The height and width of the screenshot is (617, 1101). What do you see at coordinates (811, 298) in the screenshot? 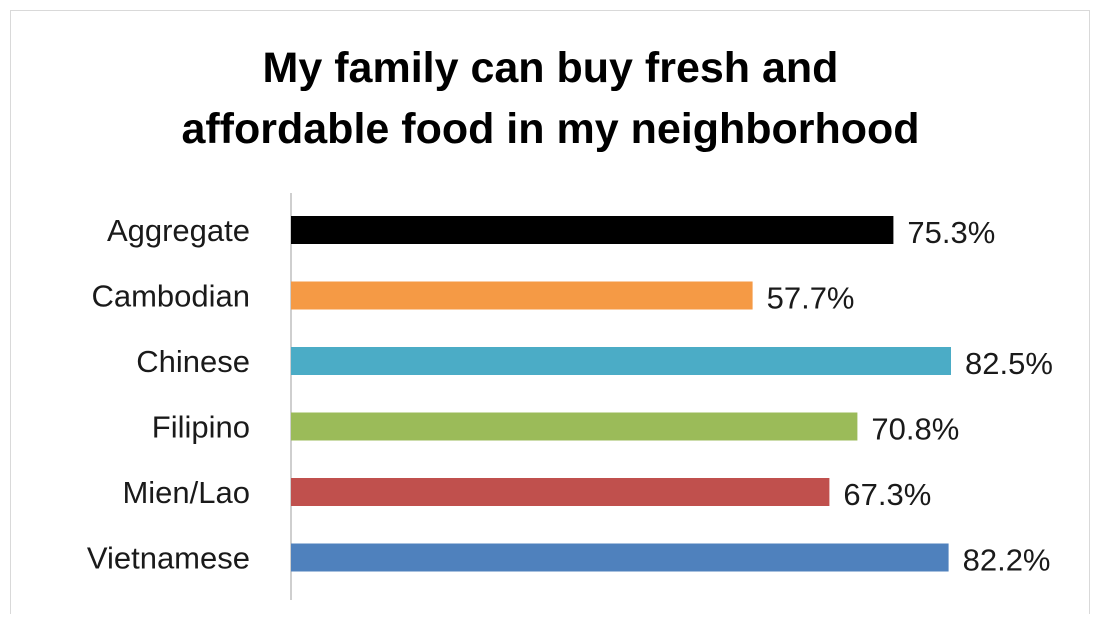
I see `value-label: 57.7%` at bounding box center [811, 298].